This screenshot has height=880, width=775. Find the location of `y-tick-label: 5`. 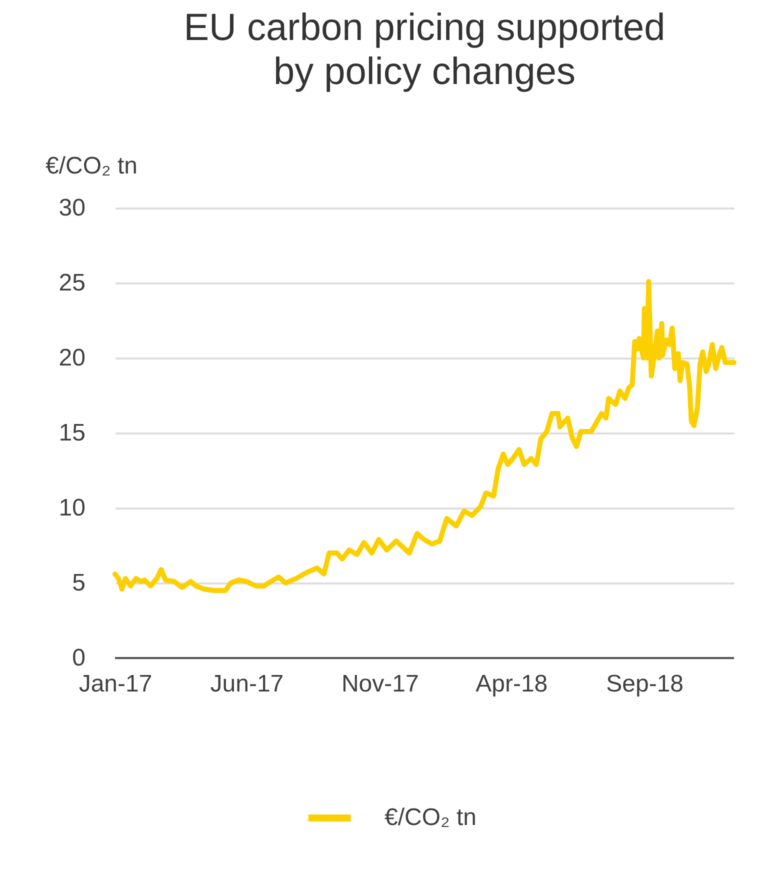

y-tick-label: 5 is located at coordinates (79, 583).